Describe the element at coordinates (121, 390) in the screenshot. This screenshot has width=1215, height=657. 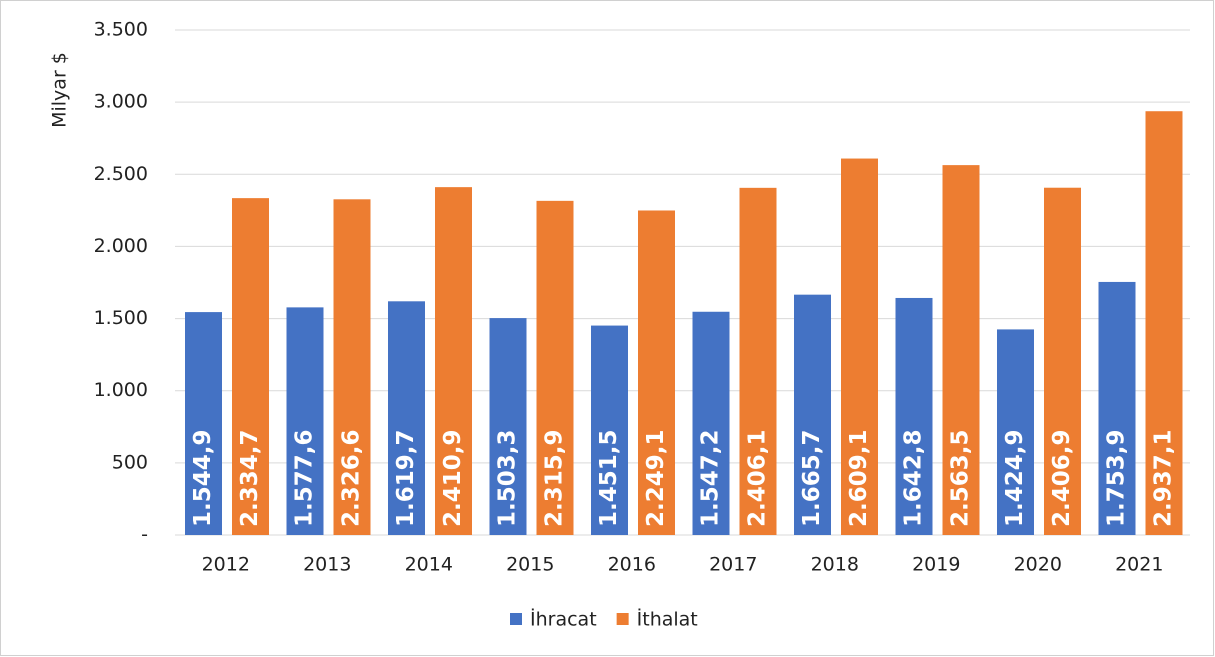
I see `y-tick-label: 1.000` at that location.